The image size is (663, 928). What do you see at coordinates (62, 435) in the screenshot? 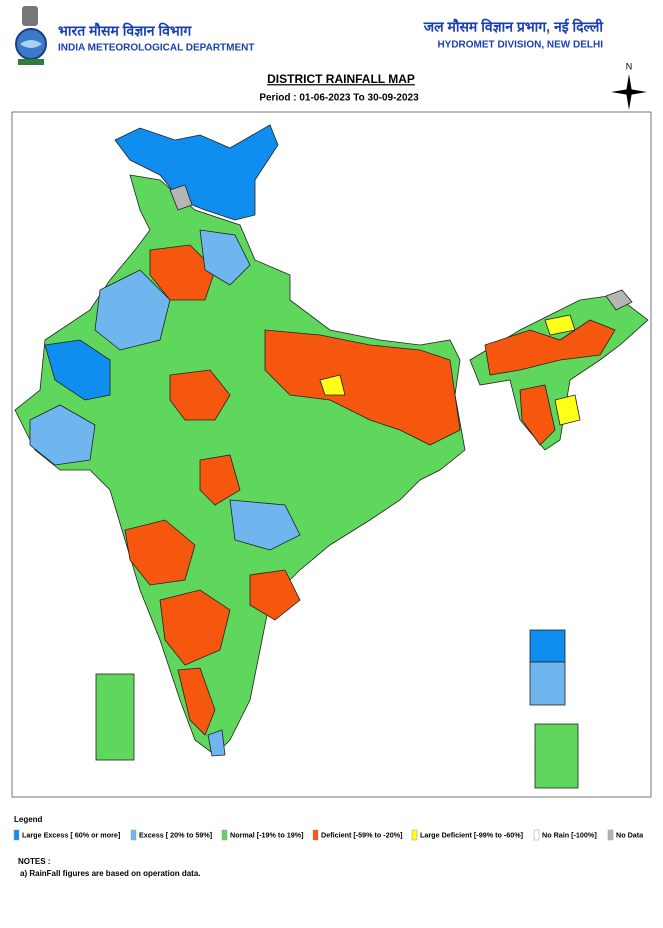
I see `gujarat-excess` at bounding box center [62, 435].